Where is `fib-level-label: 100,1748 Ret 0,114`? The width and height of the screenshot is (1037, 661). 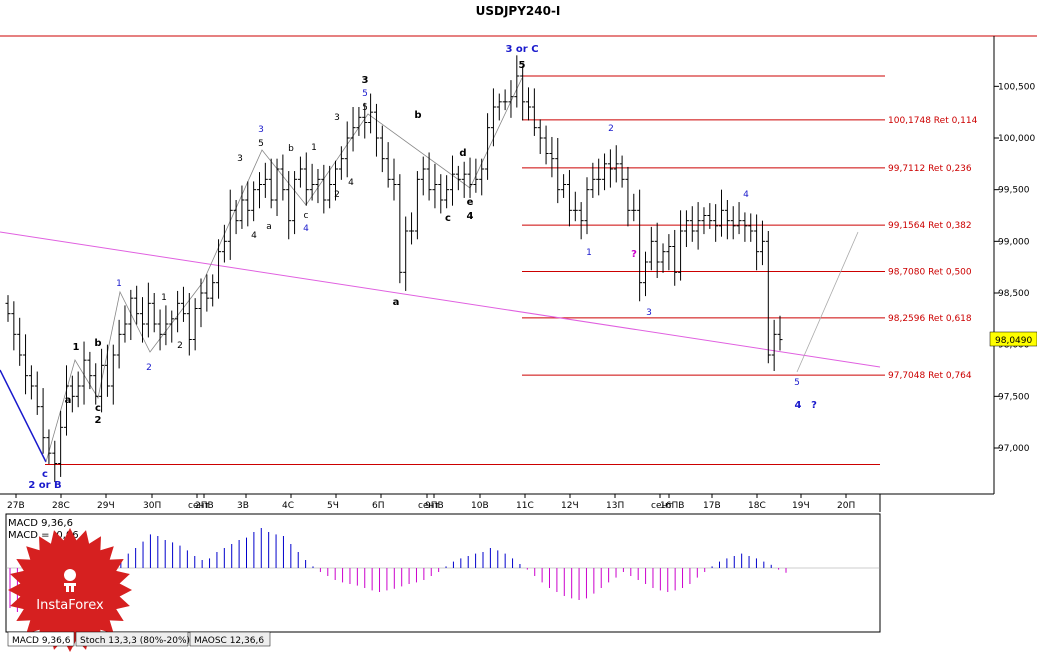 fib-level-label: 100,1748 Ret 0,114 is located at coordinates (933, 121).